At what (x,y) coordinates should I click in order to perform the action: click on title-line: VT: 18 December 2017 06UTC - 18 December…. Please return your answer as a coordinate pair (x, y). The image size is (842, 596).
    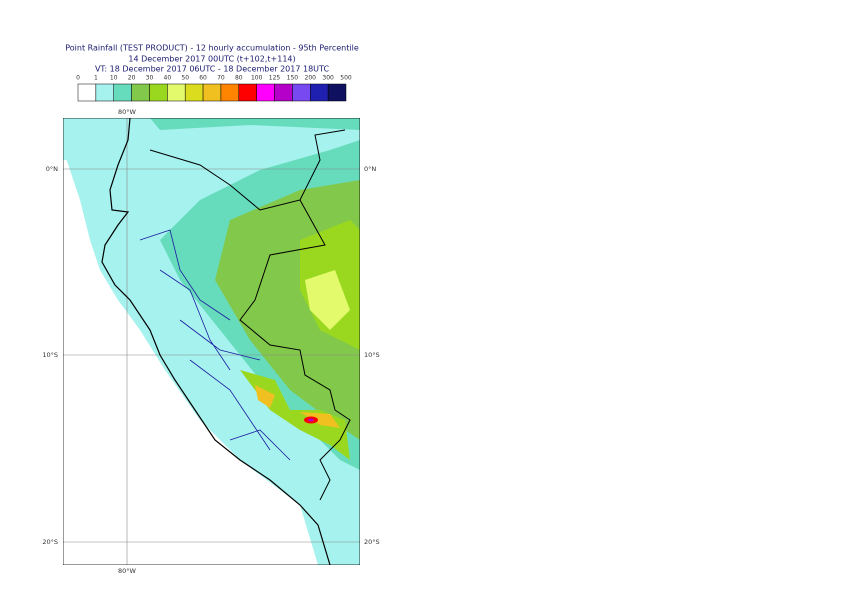
    Looking at the image, I should click on (212, 69).